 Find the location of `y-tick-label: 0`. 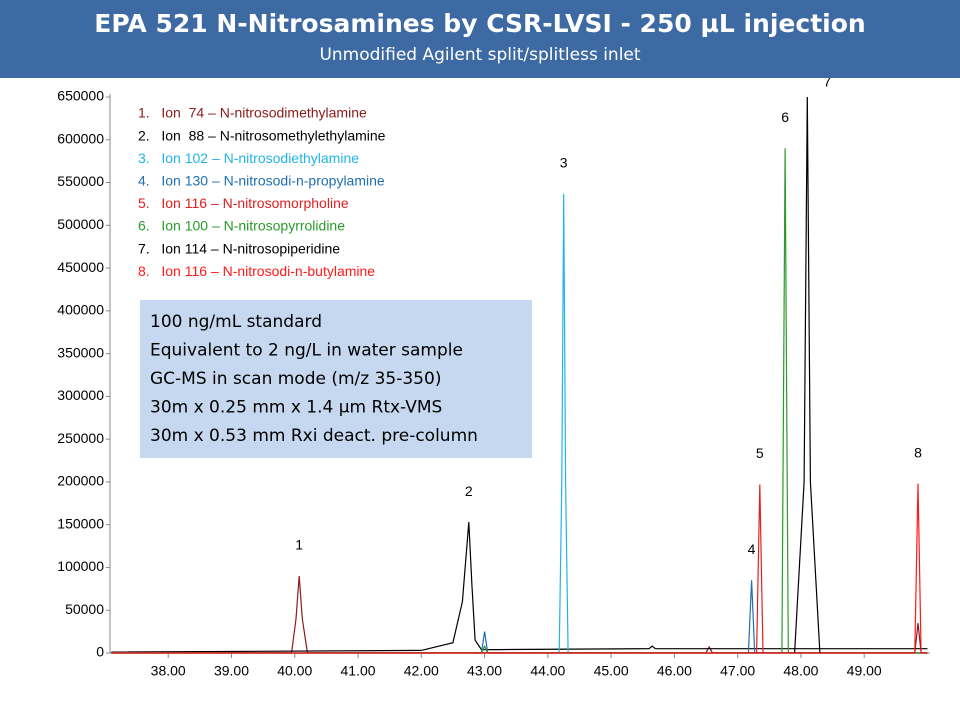

y-tick-label: 0 is located at coordinates (100, 652).